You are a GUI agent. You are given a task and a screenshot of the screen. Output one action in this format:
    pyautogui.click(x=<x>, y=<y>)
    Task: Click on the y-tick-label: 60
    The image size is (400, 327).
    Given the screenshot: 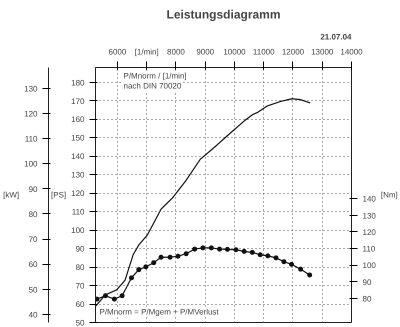 What is the action you would take?
    pyautogui.click(x=81, y=305)
    